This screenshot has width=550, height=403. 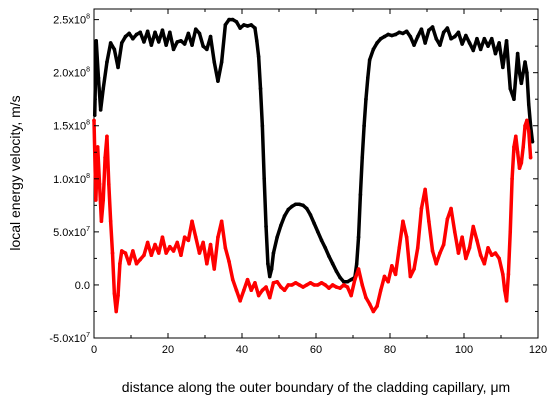 What do you see at coordinates (71, 73) in the screenshot?
I see `y-tick-label: 2.0x10⁸` at bounding box center [71, 73].